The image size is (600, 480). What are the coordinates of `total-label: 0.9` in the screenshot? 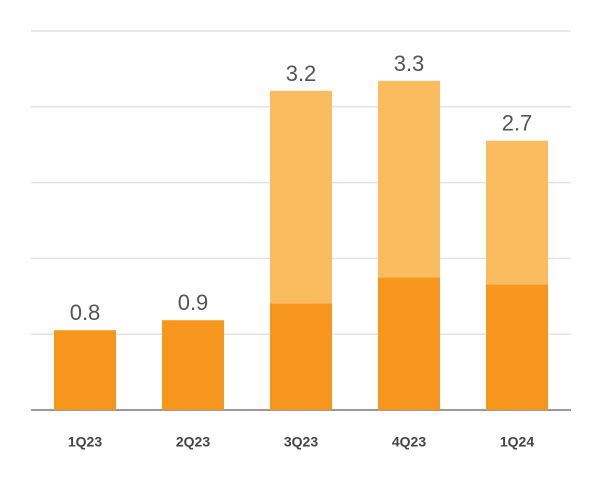 It's located at (193, 302).